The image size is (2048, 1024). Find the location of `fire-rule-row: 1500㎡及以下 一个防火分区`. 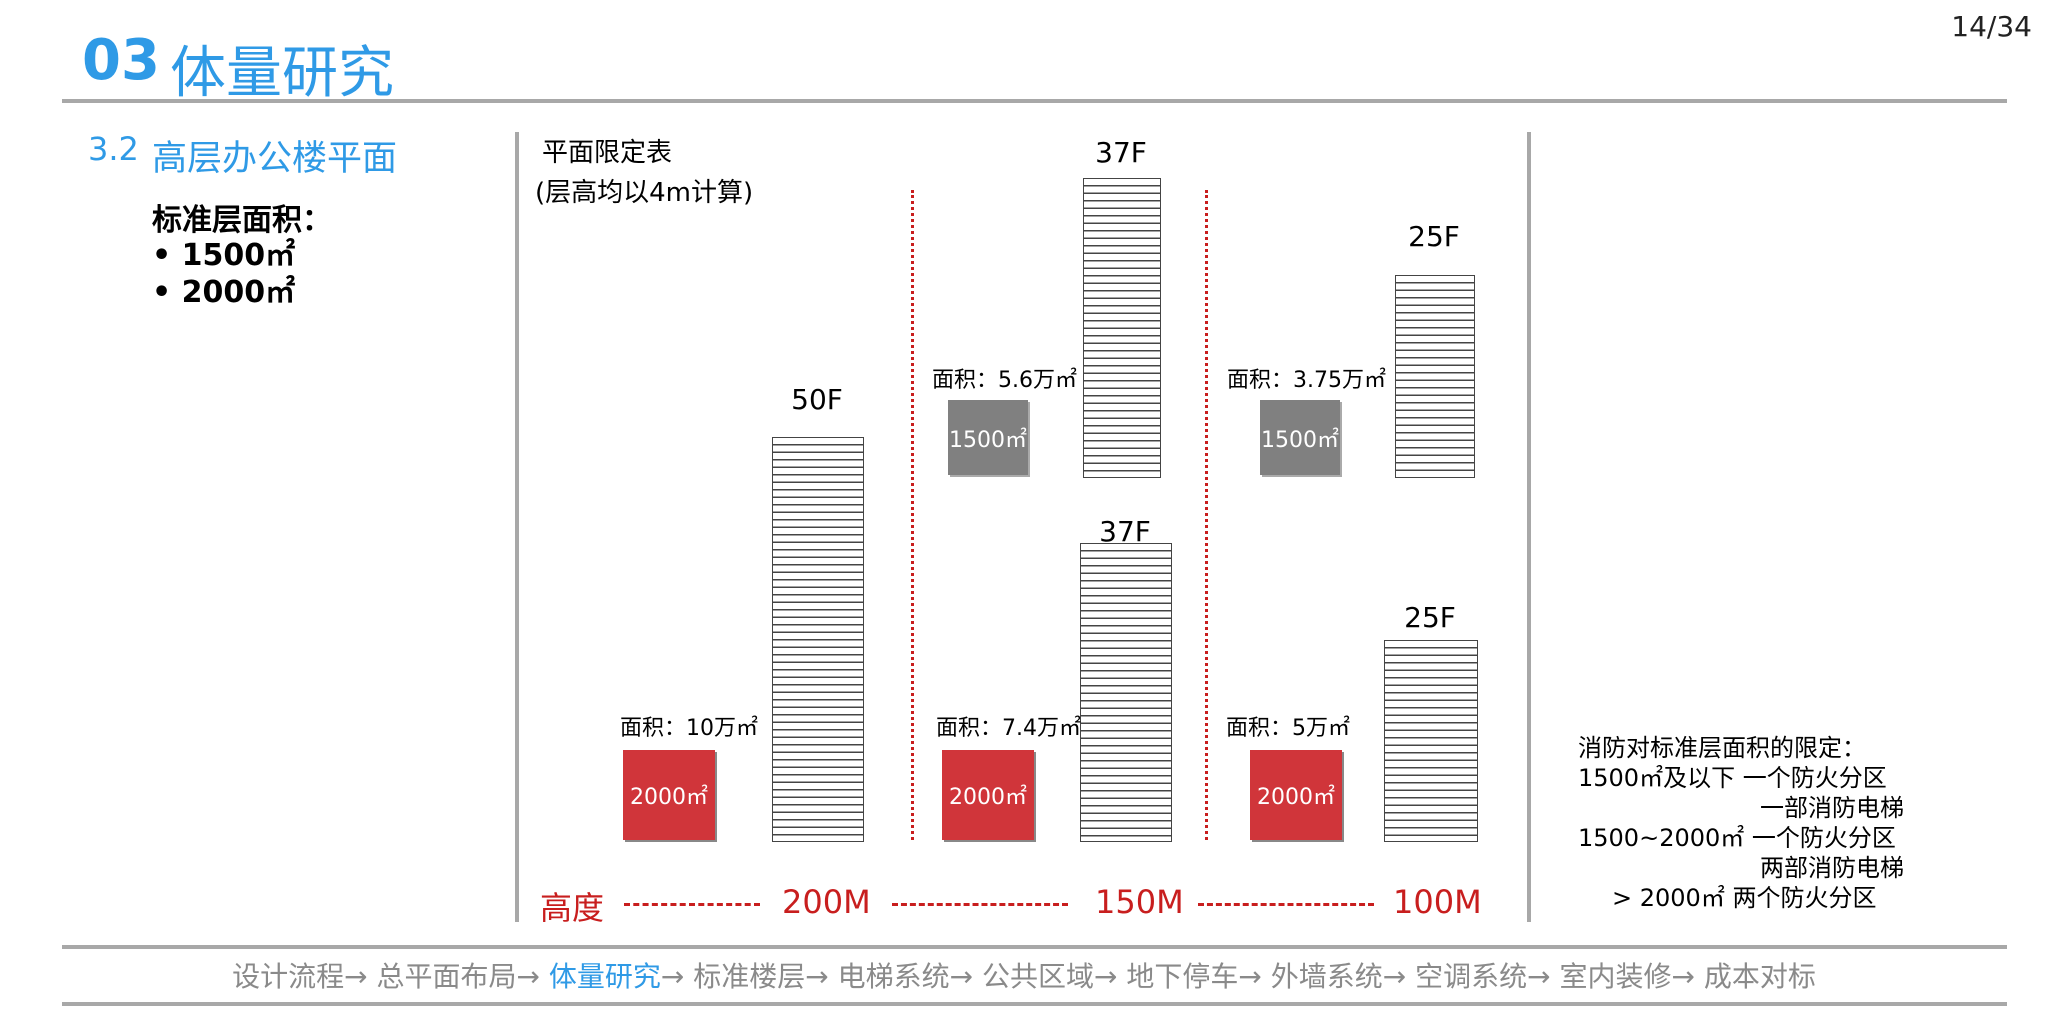

fire-rule-row: 1500㎡及以下 一个防火分区 is located at coordinates (1732, 778).